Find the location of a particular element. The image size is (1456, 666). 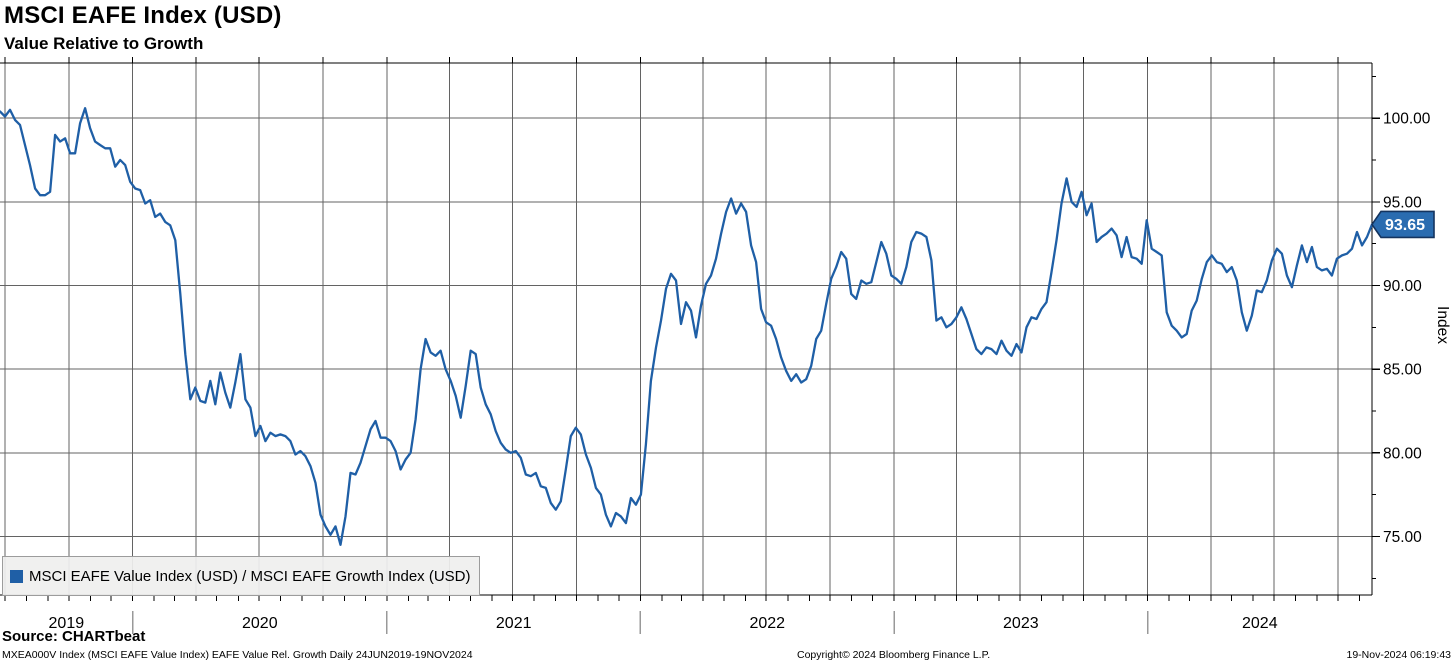

x-axis-year-label: 2019 is located at coordinates (67, 623).